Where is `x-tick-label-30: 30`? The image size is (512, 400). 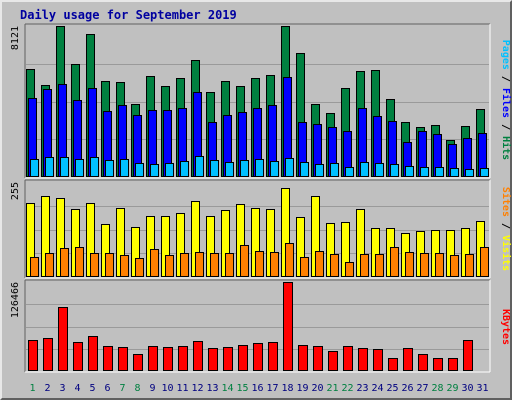
x-tick-label-30: 30 is located at coordinates (467, 388).